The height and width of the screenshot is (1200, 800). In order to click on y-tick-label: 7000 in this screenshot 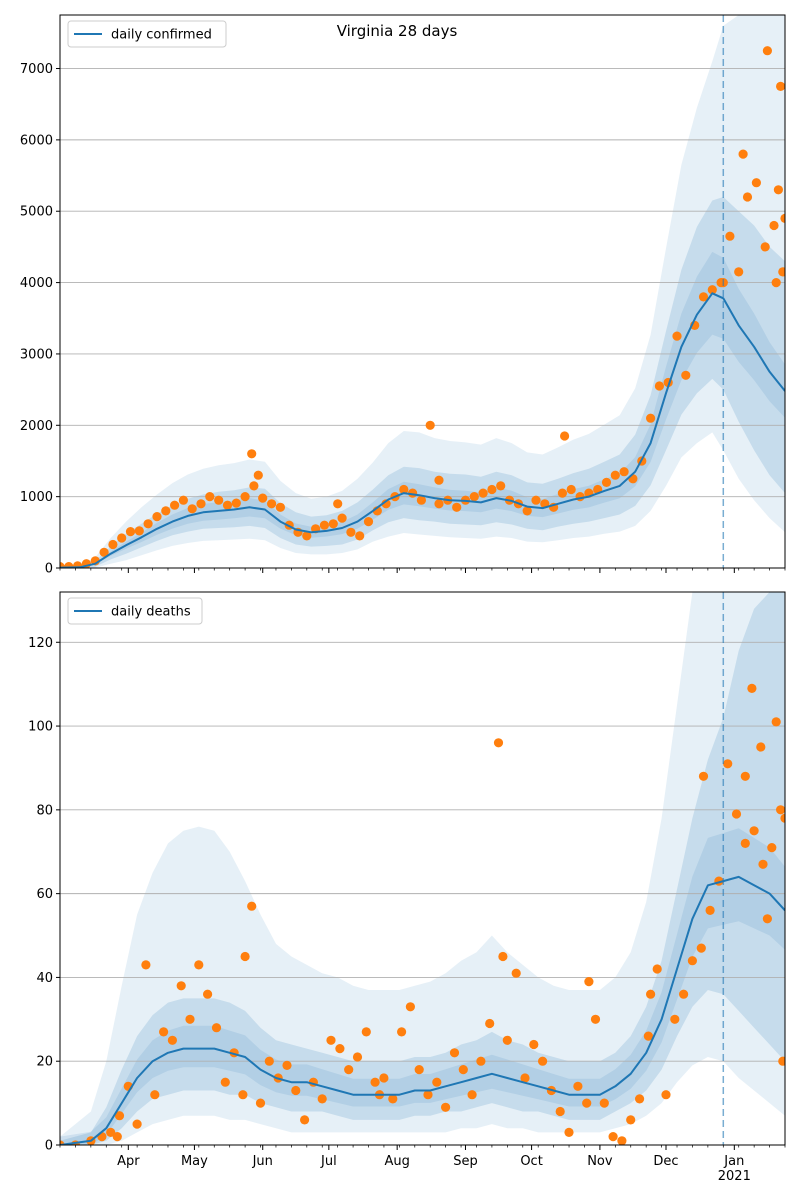, I will do `click(36, 69)`.